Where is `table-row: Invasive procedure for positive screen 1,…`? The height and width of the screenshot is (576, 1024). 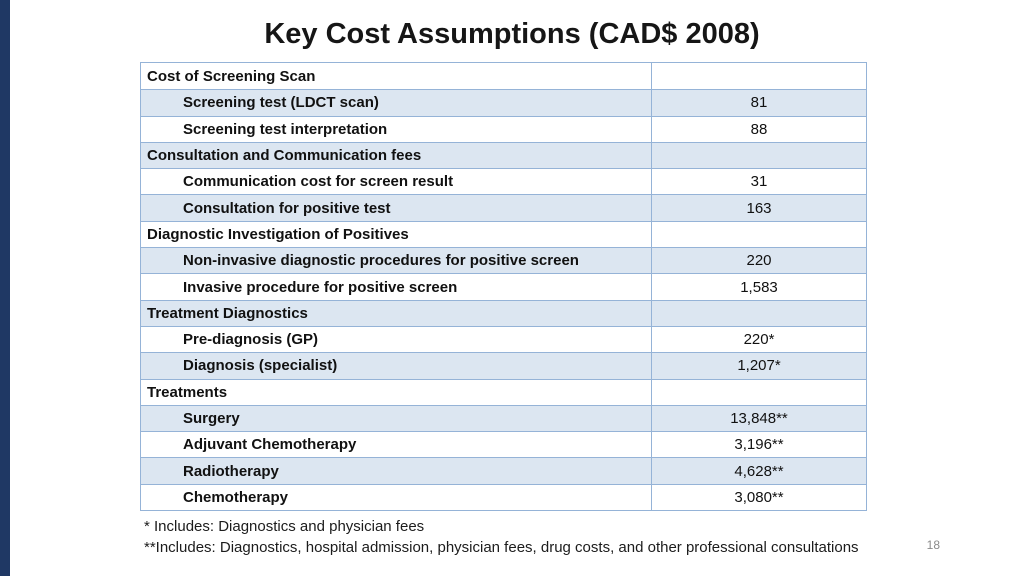
table-row: Invasive procedure for positive screen 1,… is located at coordinates (503, 286).